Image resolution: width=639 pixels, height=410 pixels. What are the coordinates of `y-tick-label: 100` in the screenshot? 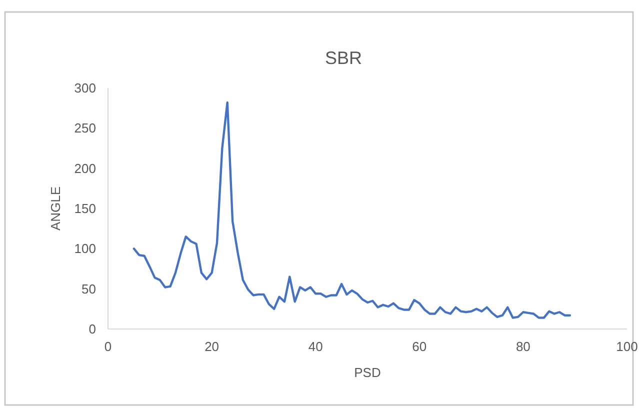 It's located at (85, 248).